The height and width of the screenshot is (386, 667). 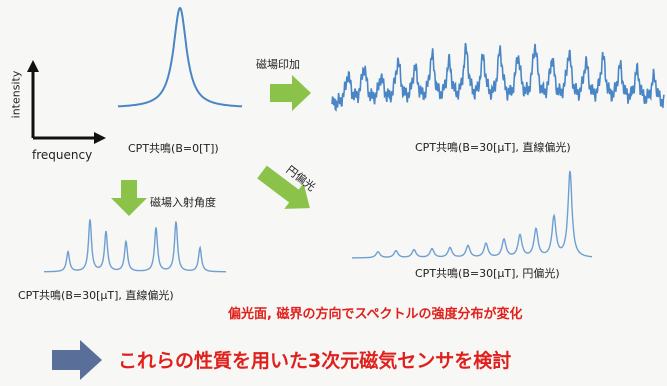 What do you see at coordinates (135, 246) in the screenshot?
I see `spectrum-b30-angle` at bounding box center [135, 246].